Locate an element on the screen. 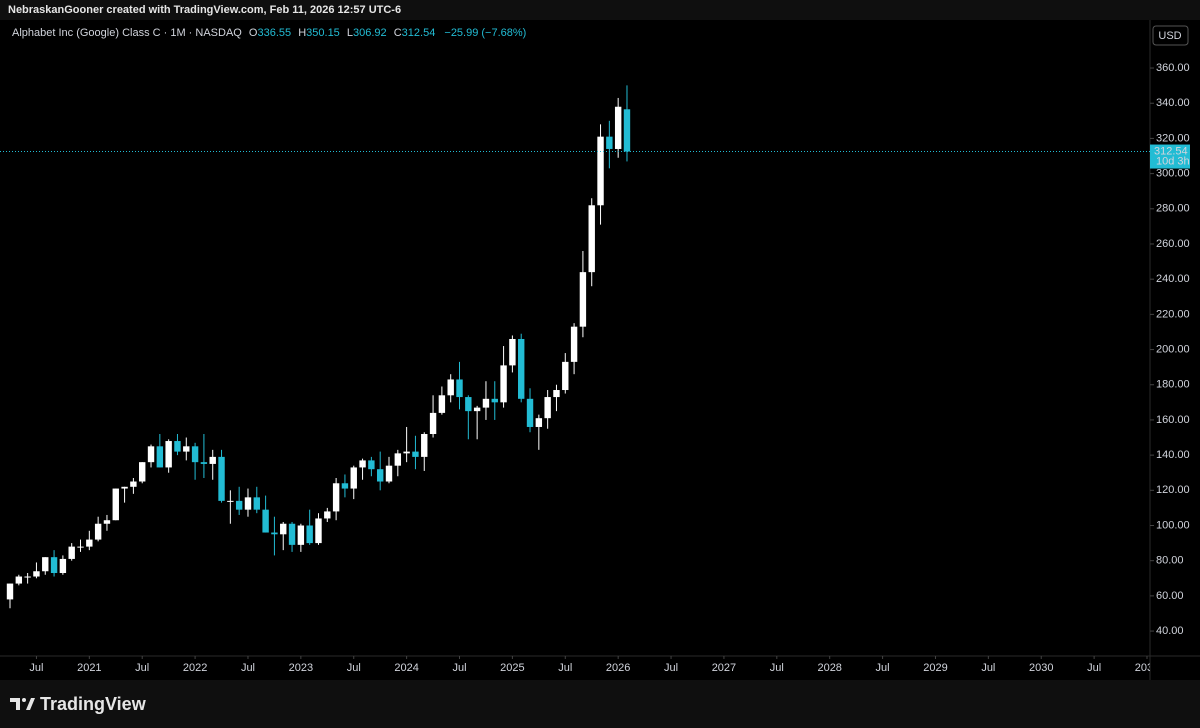 This screenshot has height=728, width=1200. x-tick-label: 2023 is located at coordinates (301, 668).